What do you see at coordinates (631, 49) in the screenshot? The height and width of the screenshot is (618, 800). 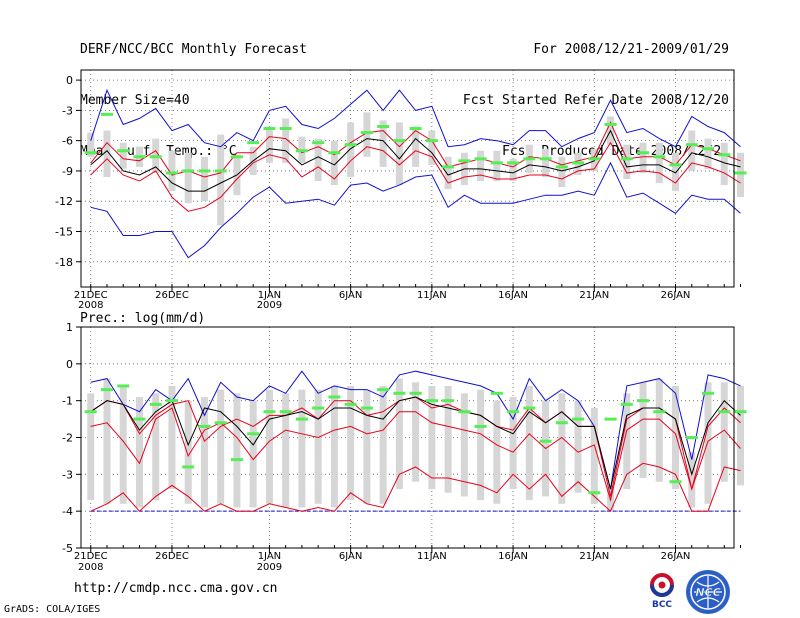 I see `forecast-period: For 2008/12/21-2009/01/29` at bounding box center [631, 49].